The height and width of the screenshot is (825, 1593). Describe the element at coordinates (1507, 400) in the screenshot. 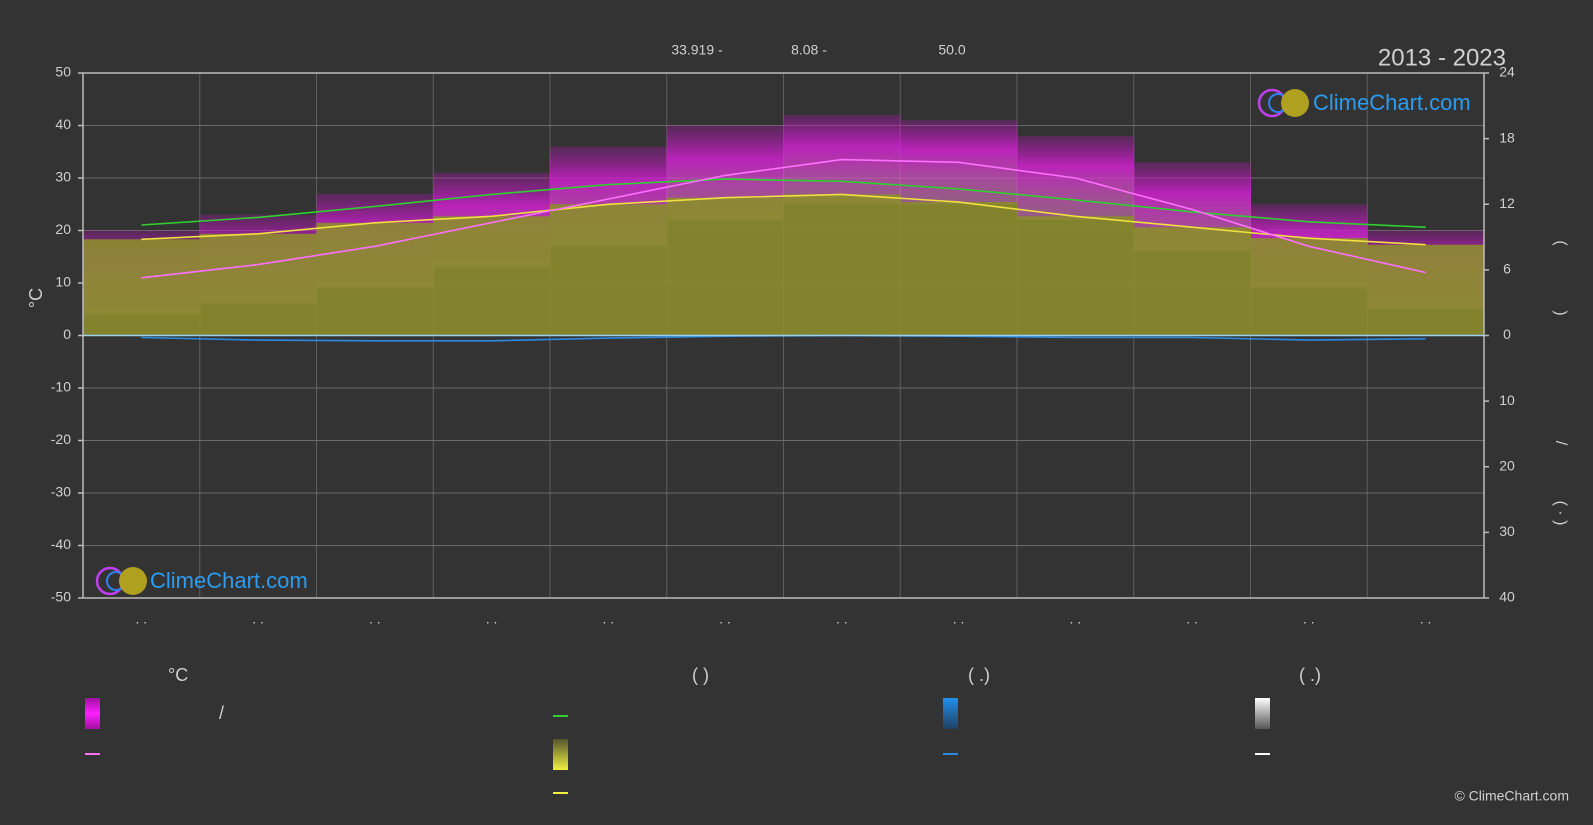

I see `y3-tick-label: 10` at that location.